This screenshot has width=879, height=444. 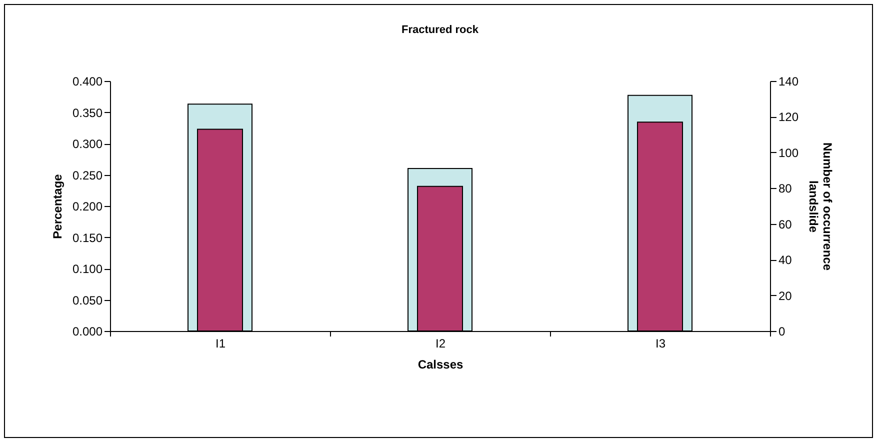 I want to click on y-tick-label: 0.050, so click(x=87, y=300).